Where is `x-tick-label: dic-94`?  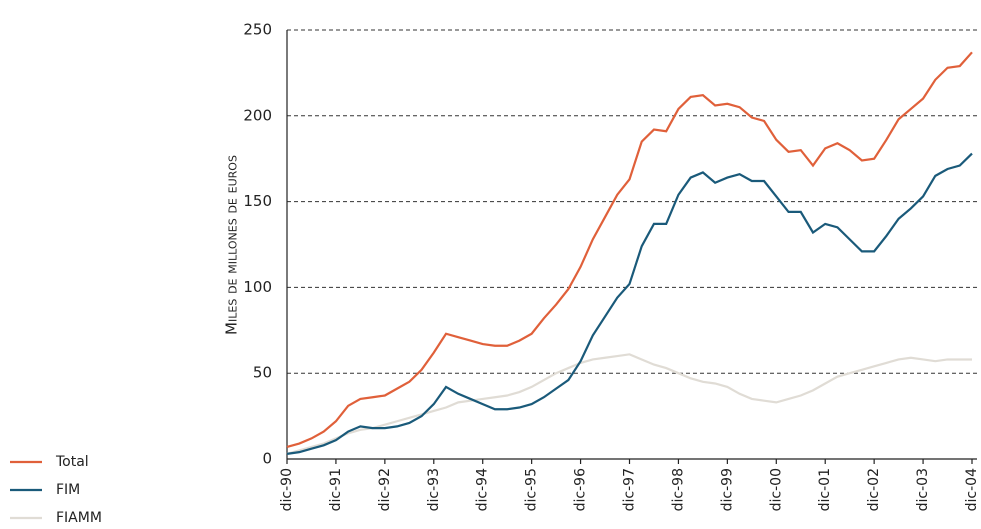
x-tick-label: dic-94 is located at coordinates (483, 489).